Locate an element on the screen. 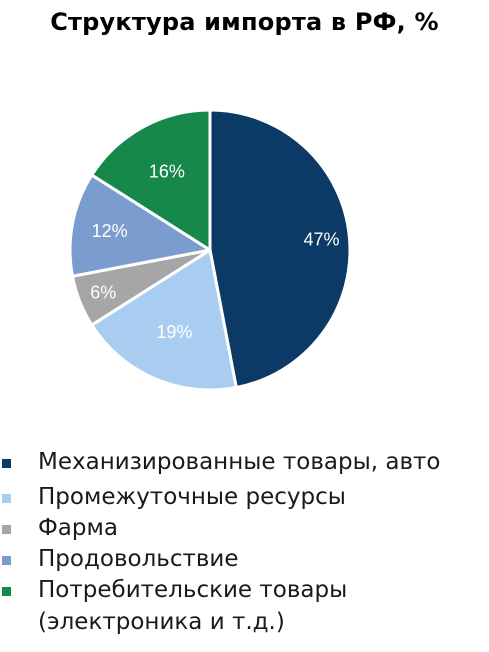  legend-item-intermediate-resources: Промежуточные ресурсы is located at coordinates (244, 497).